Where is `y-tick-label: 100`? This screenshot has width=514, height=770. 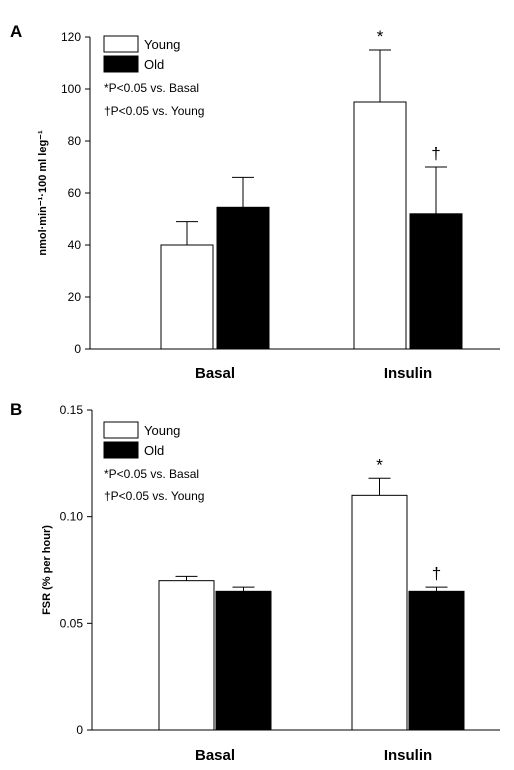 y-tick-label: 100 is located at coordinates (71, 89).